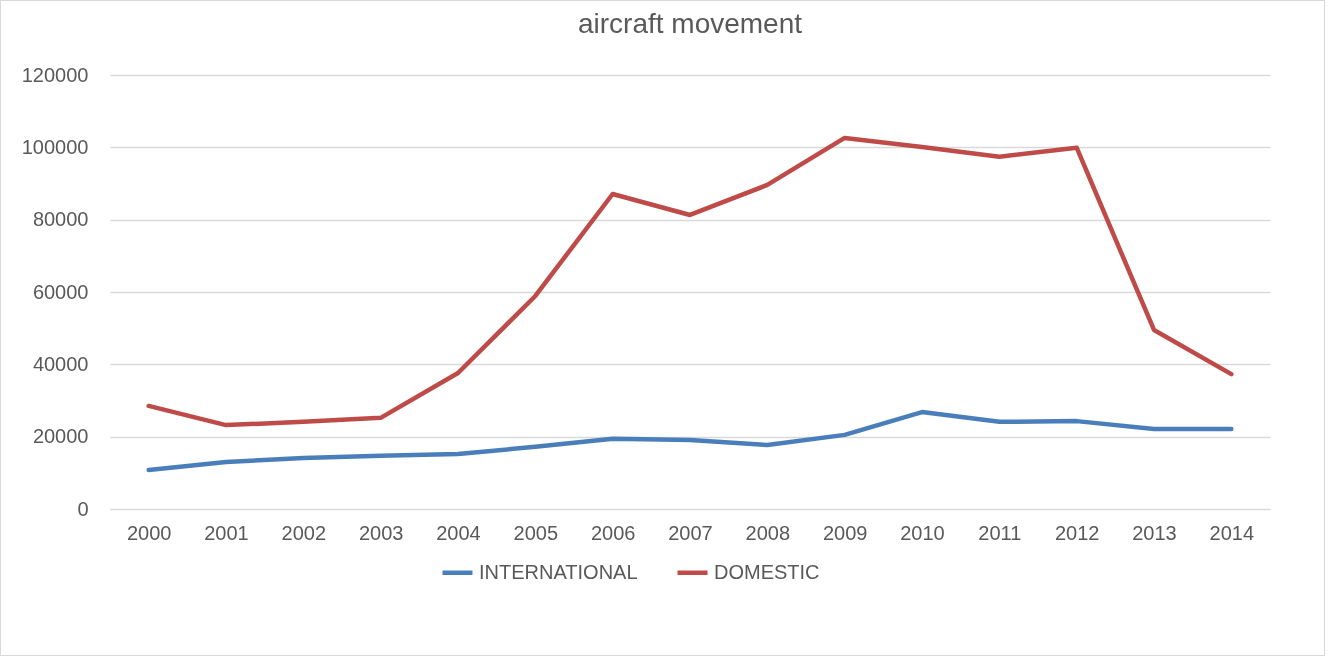  Describe the element at coordinates (690, 441) in the screenshot. I see `line-series` at that location.